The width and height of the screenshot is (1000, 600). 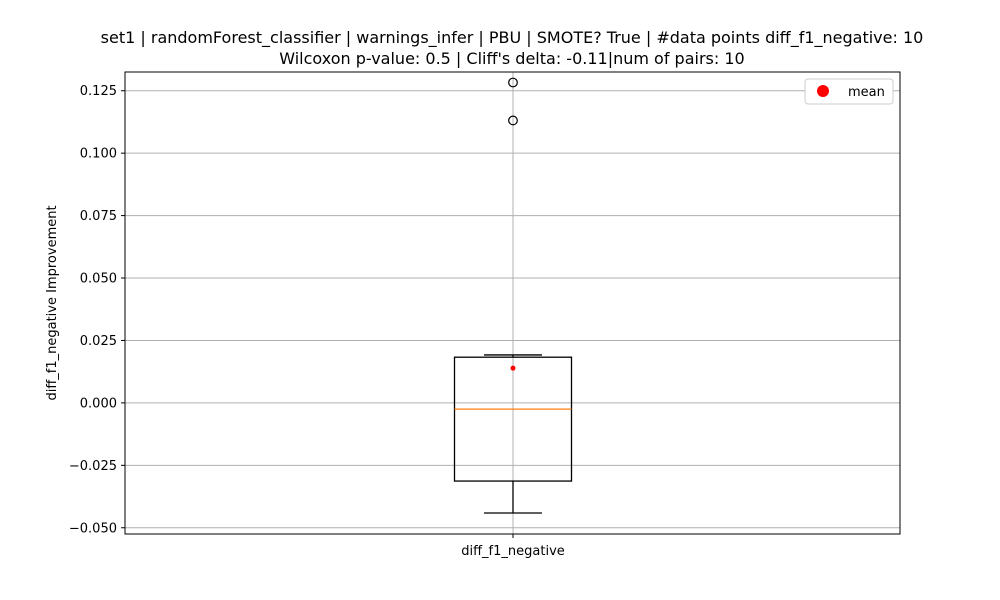 I want to click on x-tick-label: diff_f1_negative, so click(x=513, y=551).